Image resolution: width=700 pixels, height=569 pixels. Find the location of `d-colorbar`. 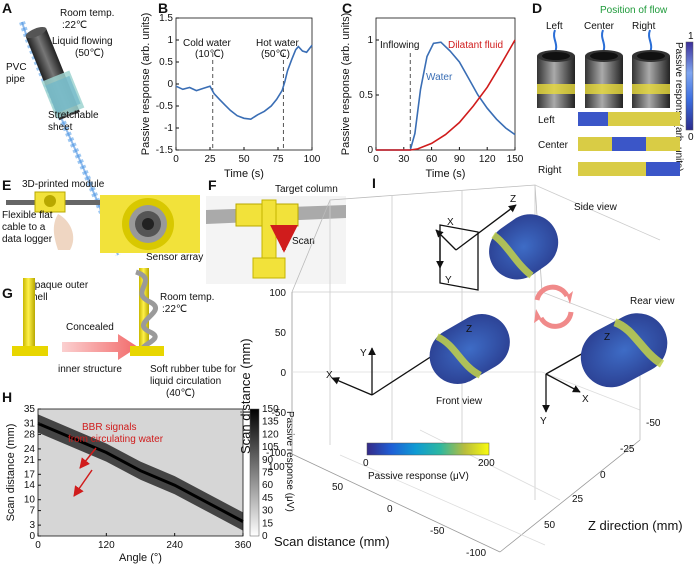

d-colorbar is located at coordinates (689, 86).